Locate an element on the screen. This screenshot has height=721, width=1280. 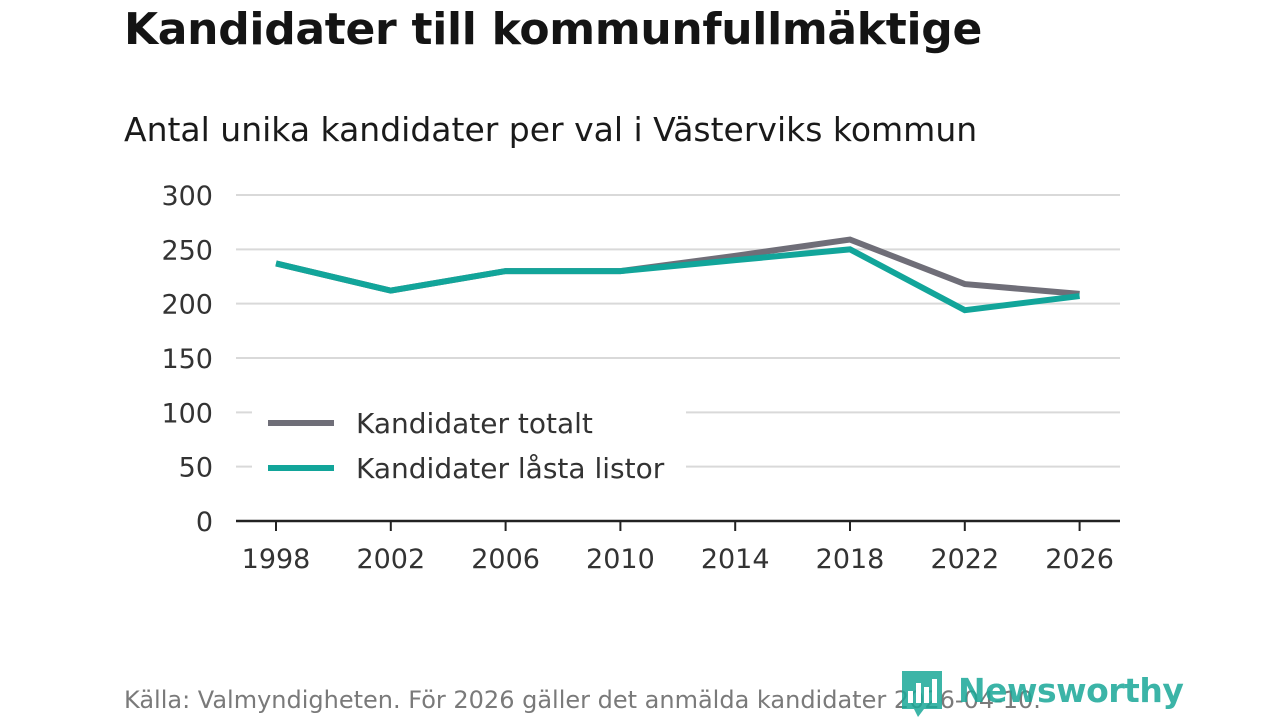
x-tick-label: 2026 is located at coordinates (1079, 559).